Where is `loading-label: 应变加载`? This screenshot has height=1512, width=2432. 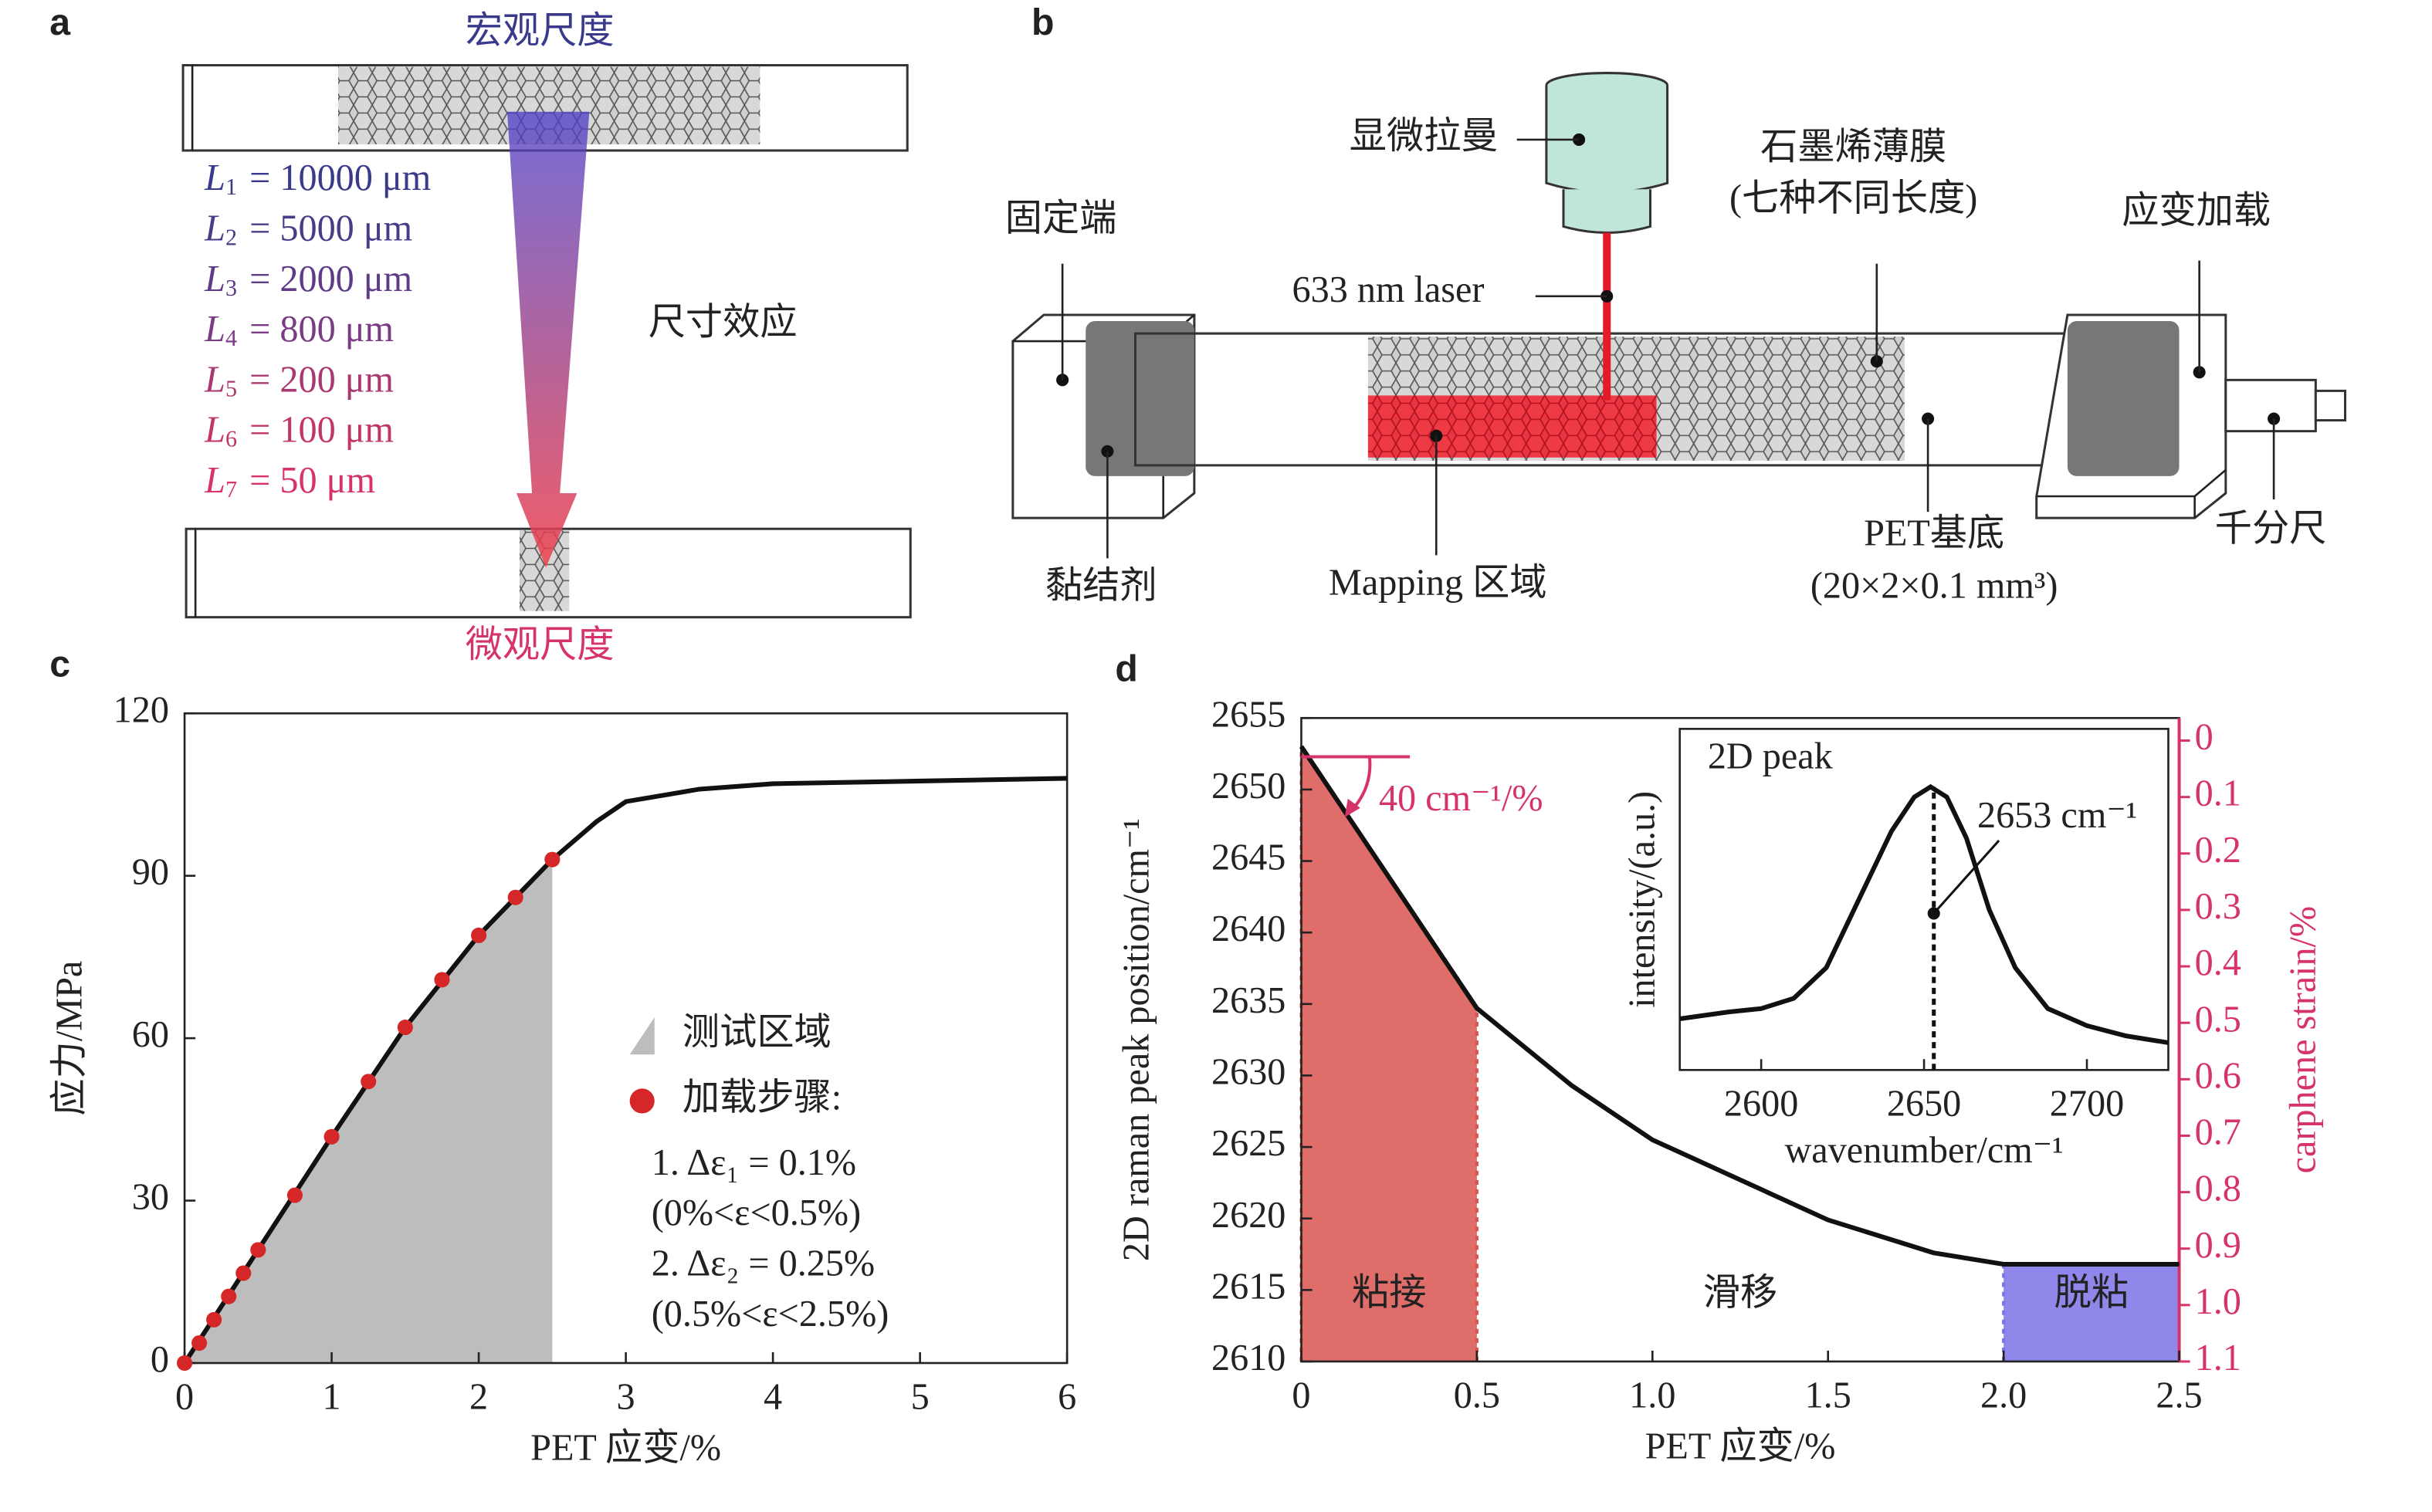
loading-label: 应变加载 is located at coordinates (2196, 210).